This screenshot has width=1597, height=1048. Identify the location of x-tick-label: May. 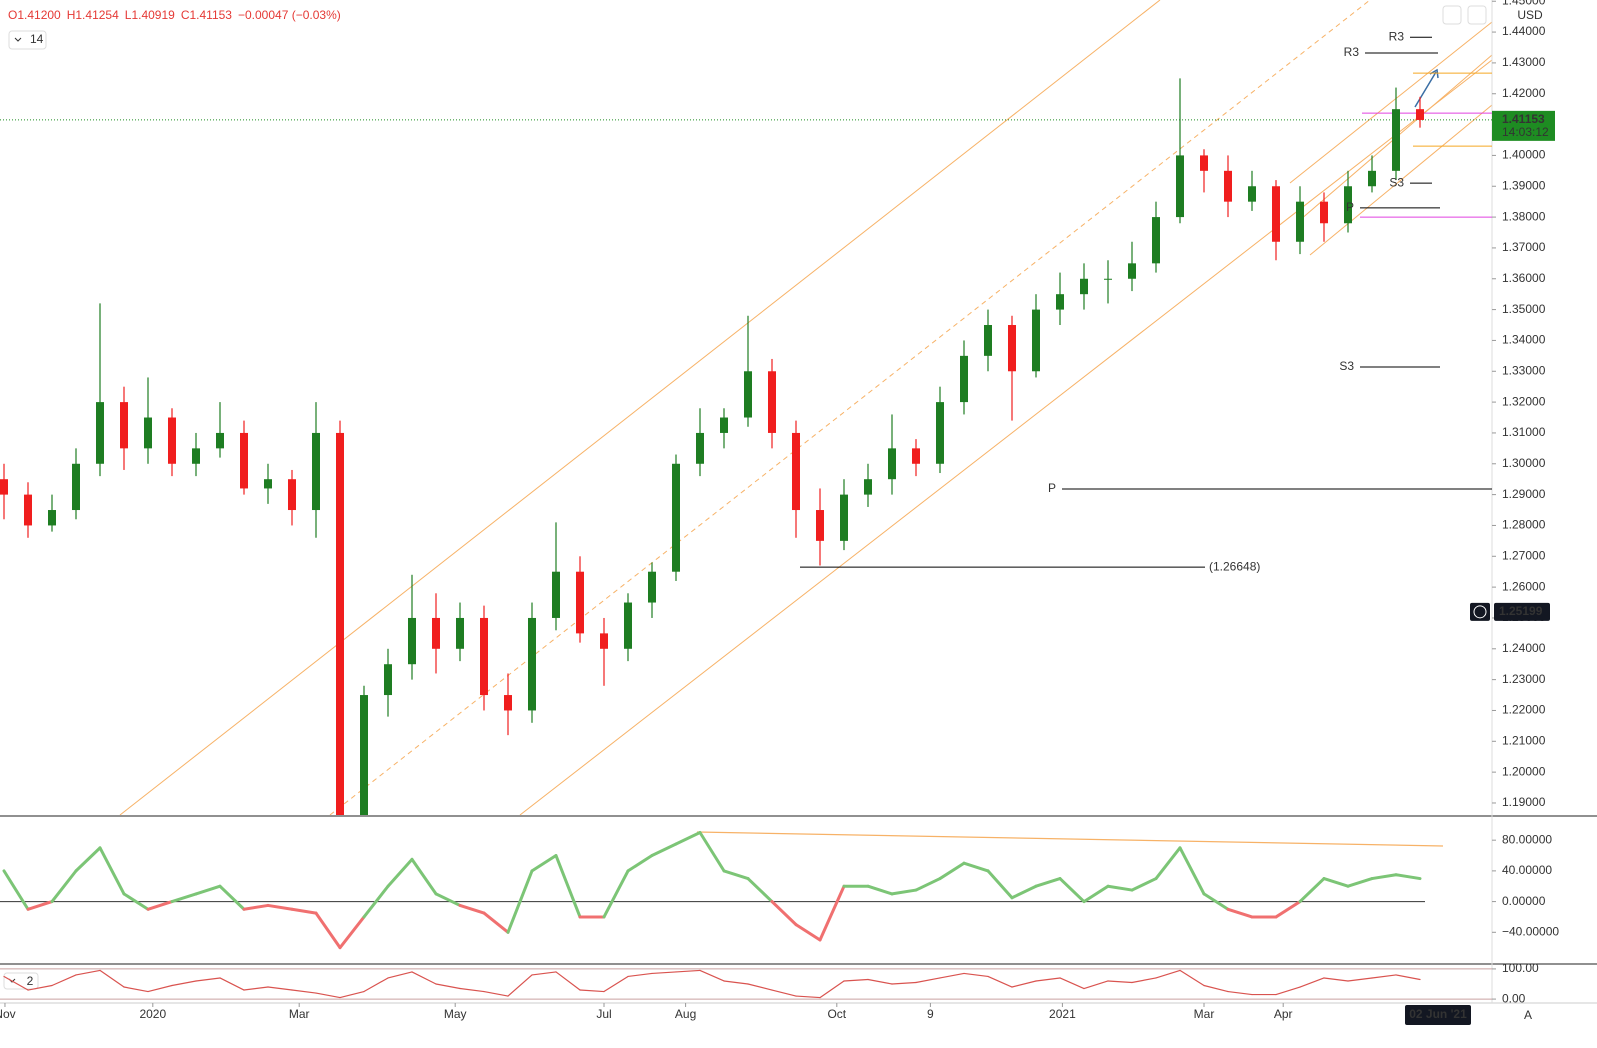
(455, 1014).